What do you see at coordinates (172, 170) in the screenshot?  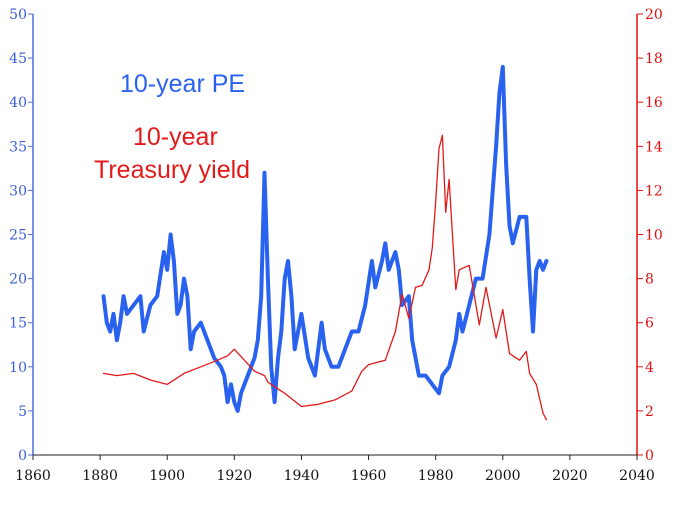 I see `yield-series-label-line2: Treasury yield` at bounding box center [172, 170].